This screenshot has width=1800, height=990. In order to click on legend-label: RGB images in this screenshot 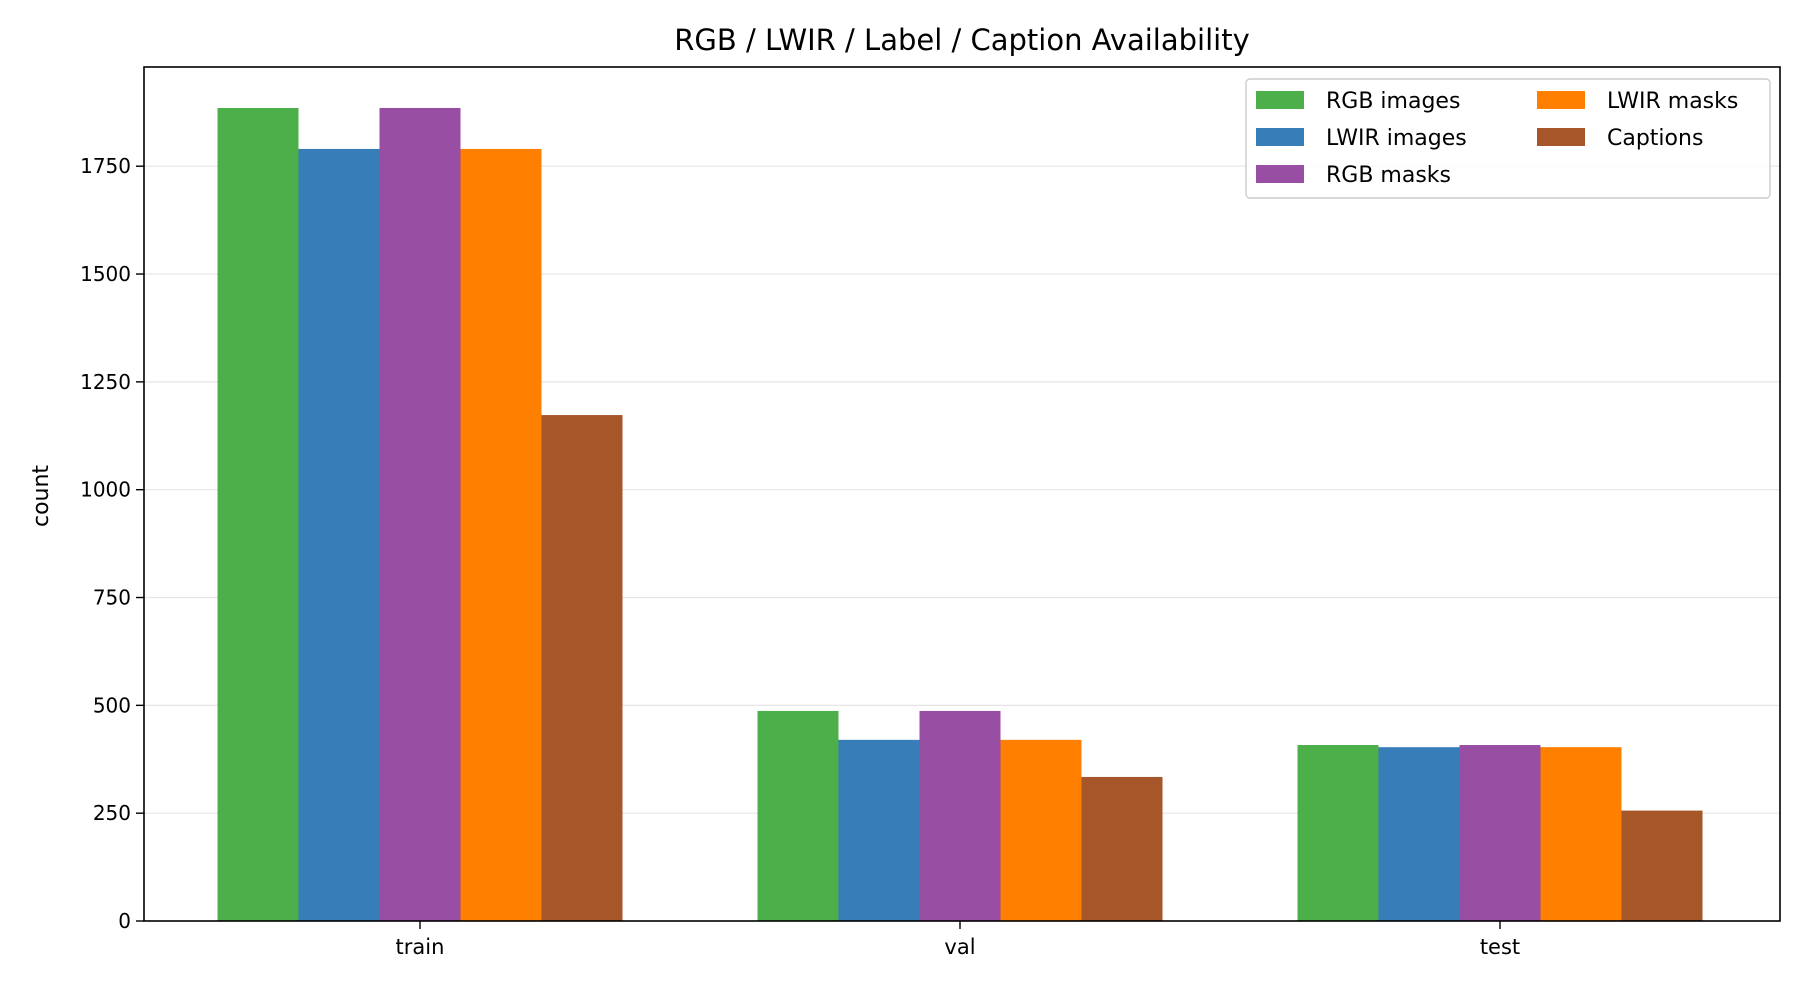, I will do `click(1393, 101)`.